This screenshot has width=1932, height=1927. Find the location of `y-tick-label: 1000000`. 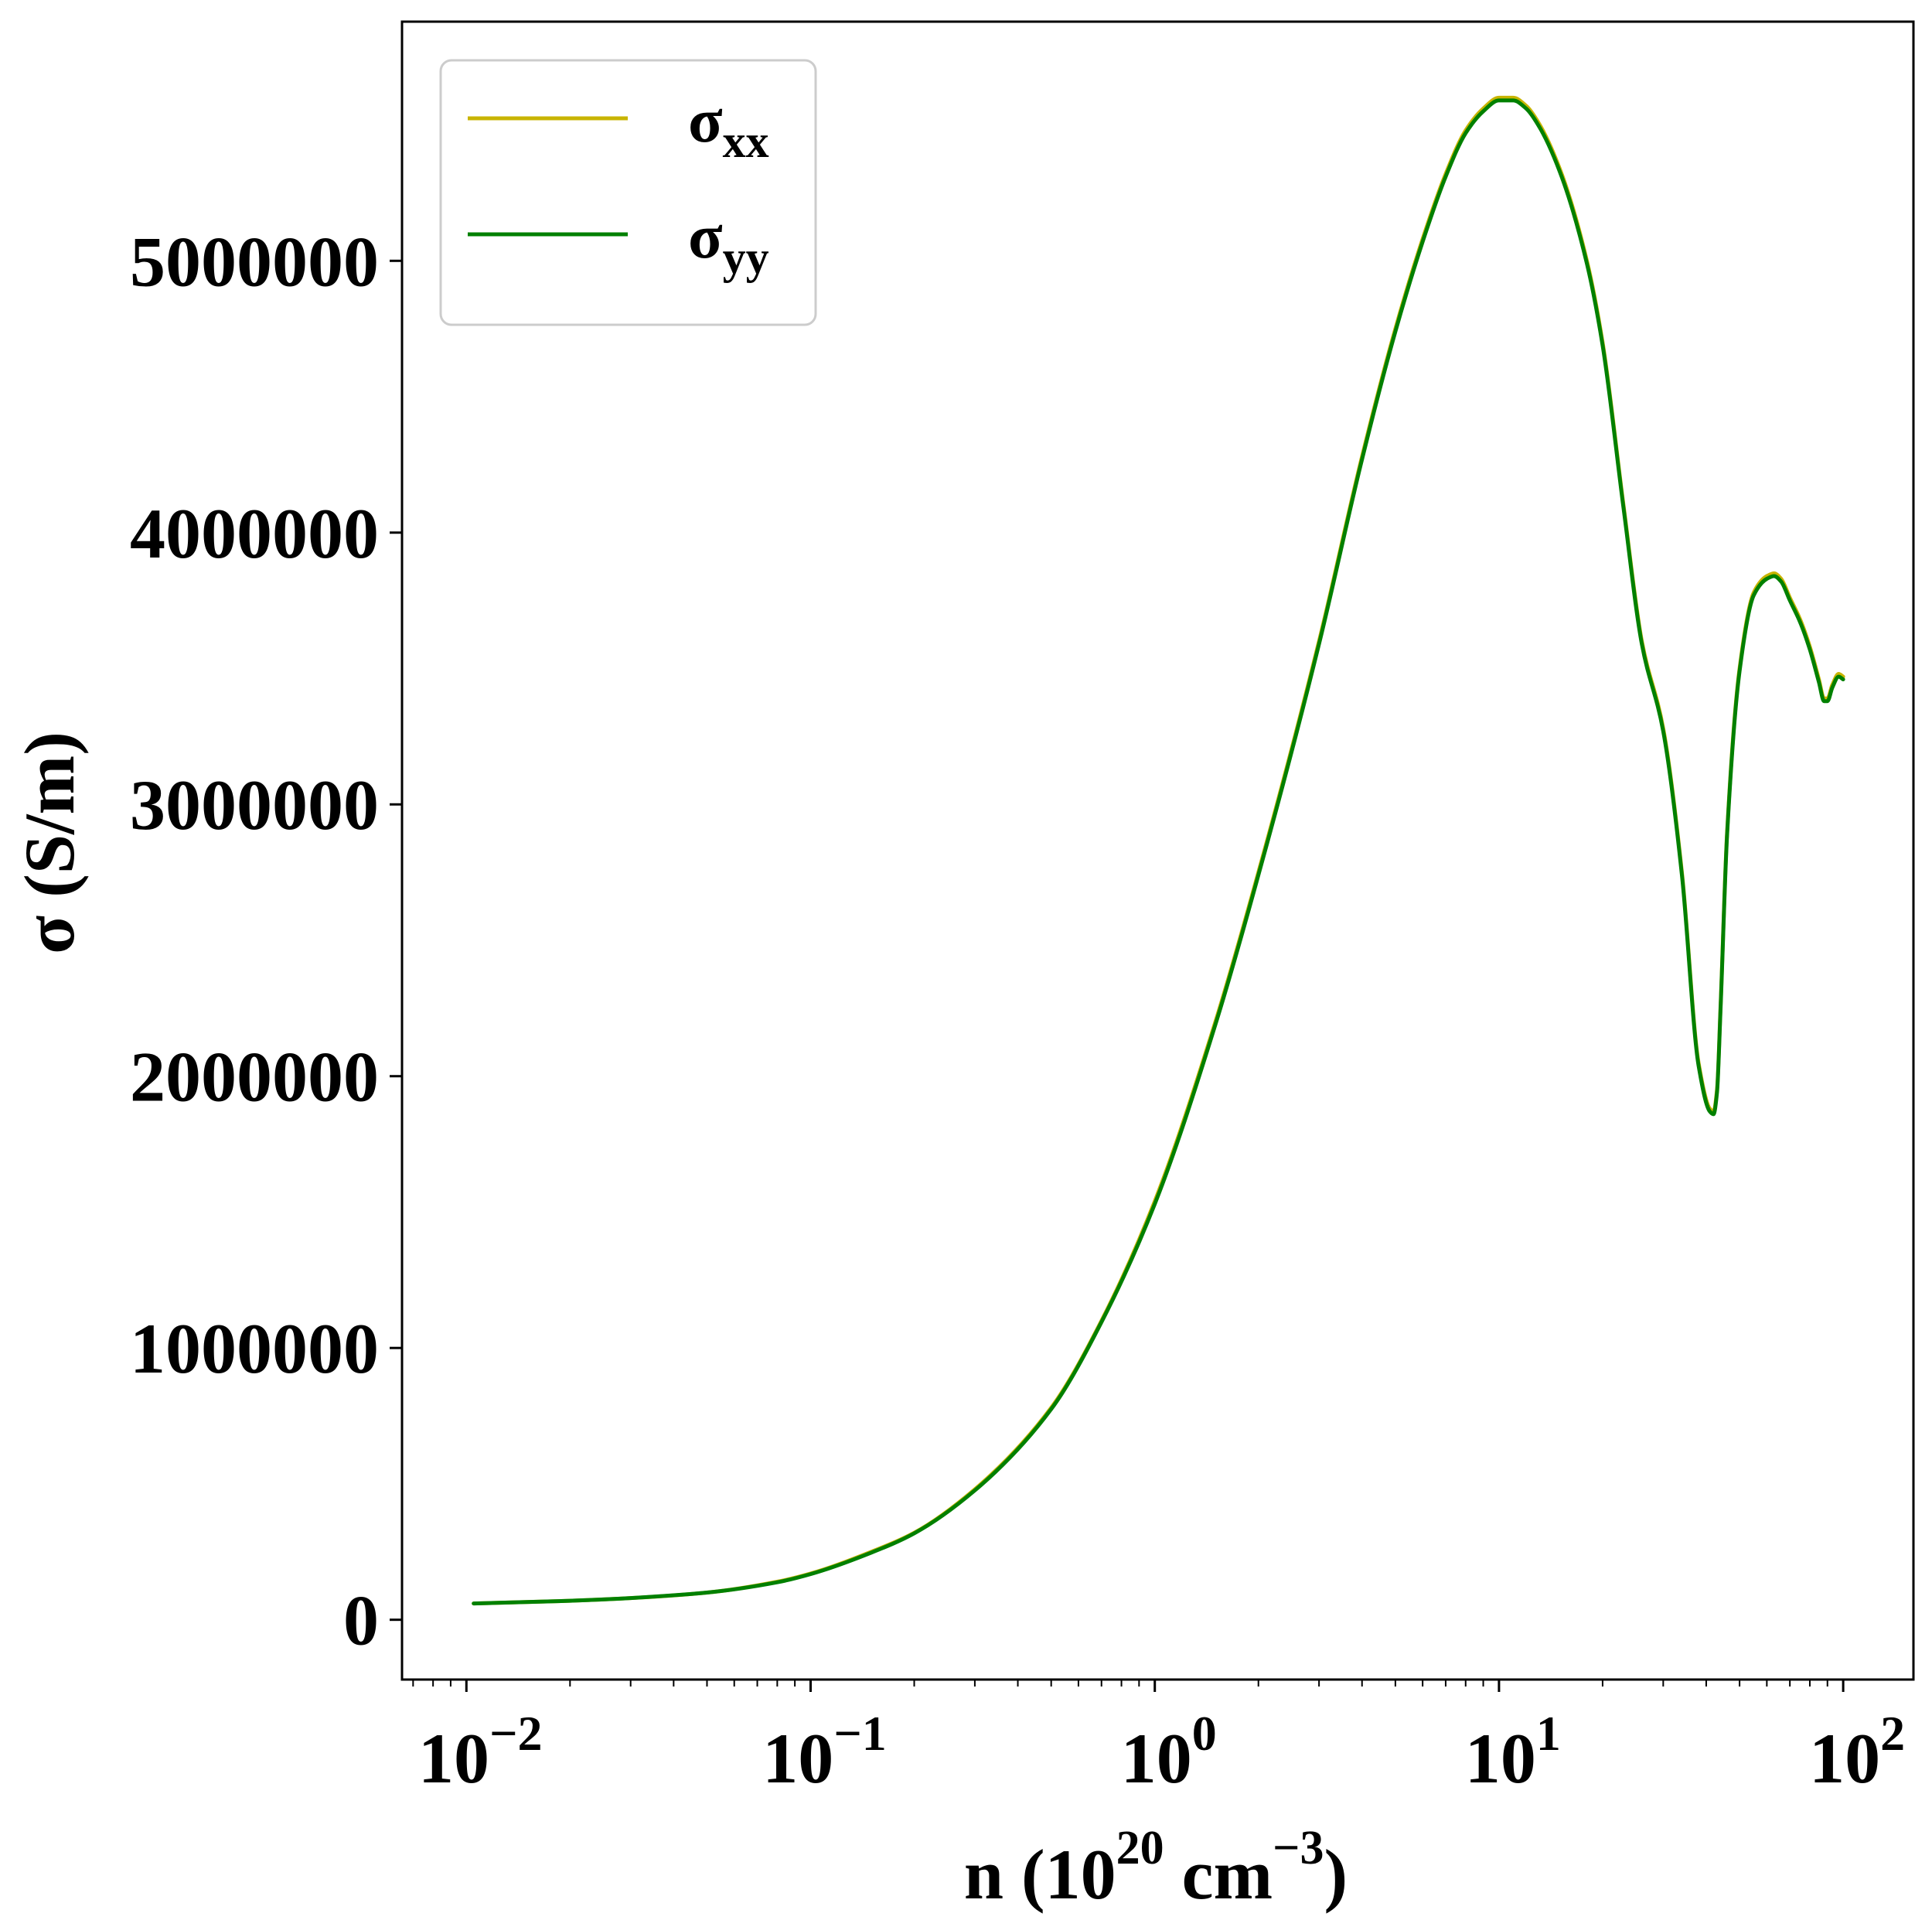

y-tick-label: 1000000 is located at coordinates (254, 1348).